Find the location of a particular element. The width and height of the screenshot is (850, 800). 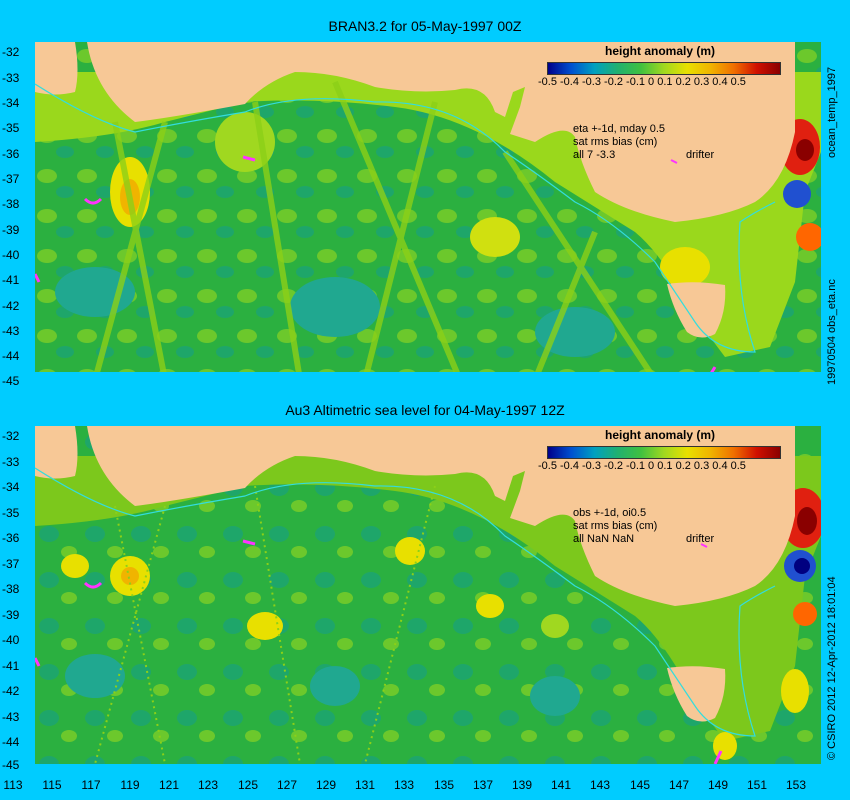

bottom-ytick: -42 is located at coordinates (11, 691).